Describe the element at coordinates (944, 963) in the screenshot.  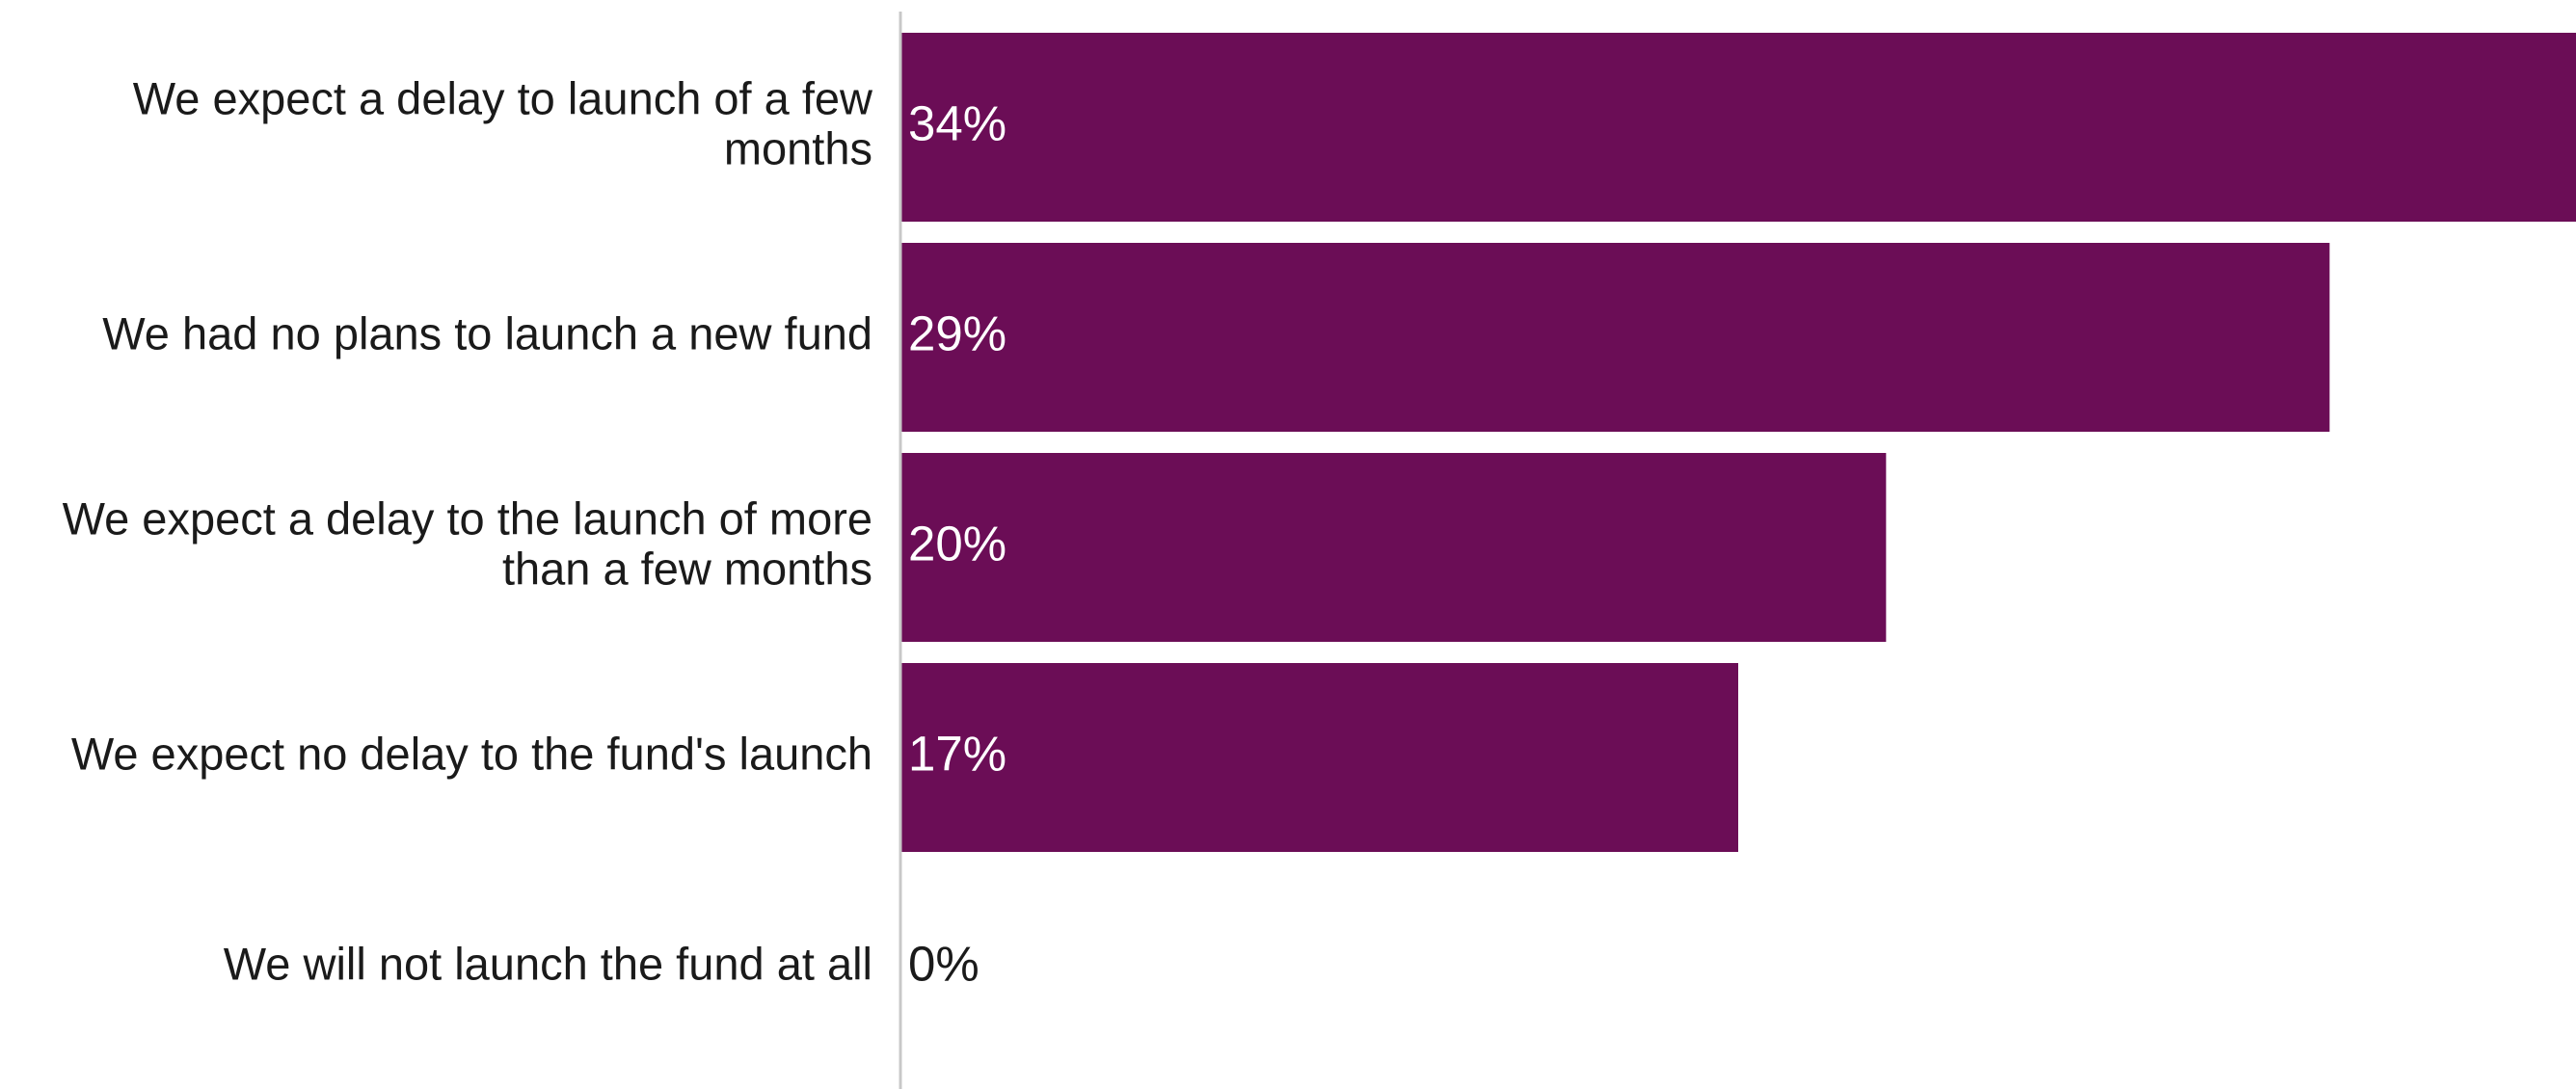
I see `data-label: 0%` at that location.